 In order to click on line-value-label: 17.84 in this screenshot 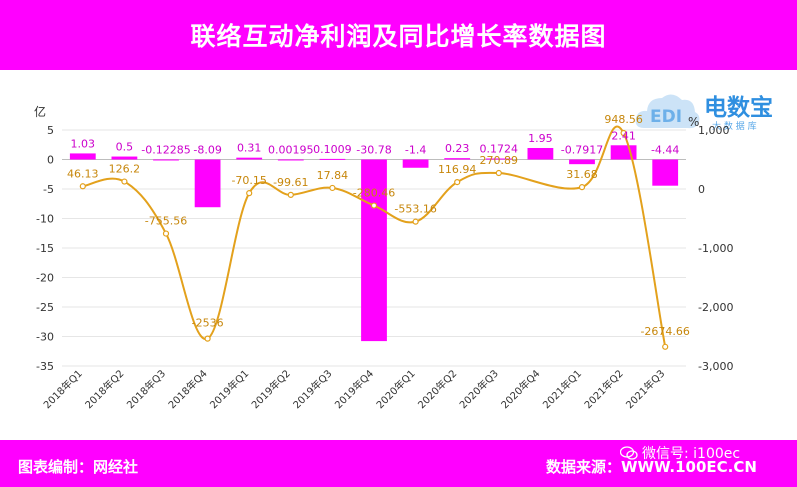, I will do `click(333, 175)`.